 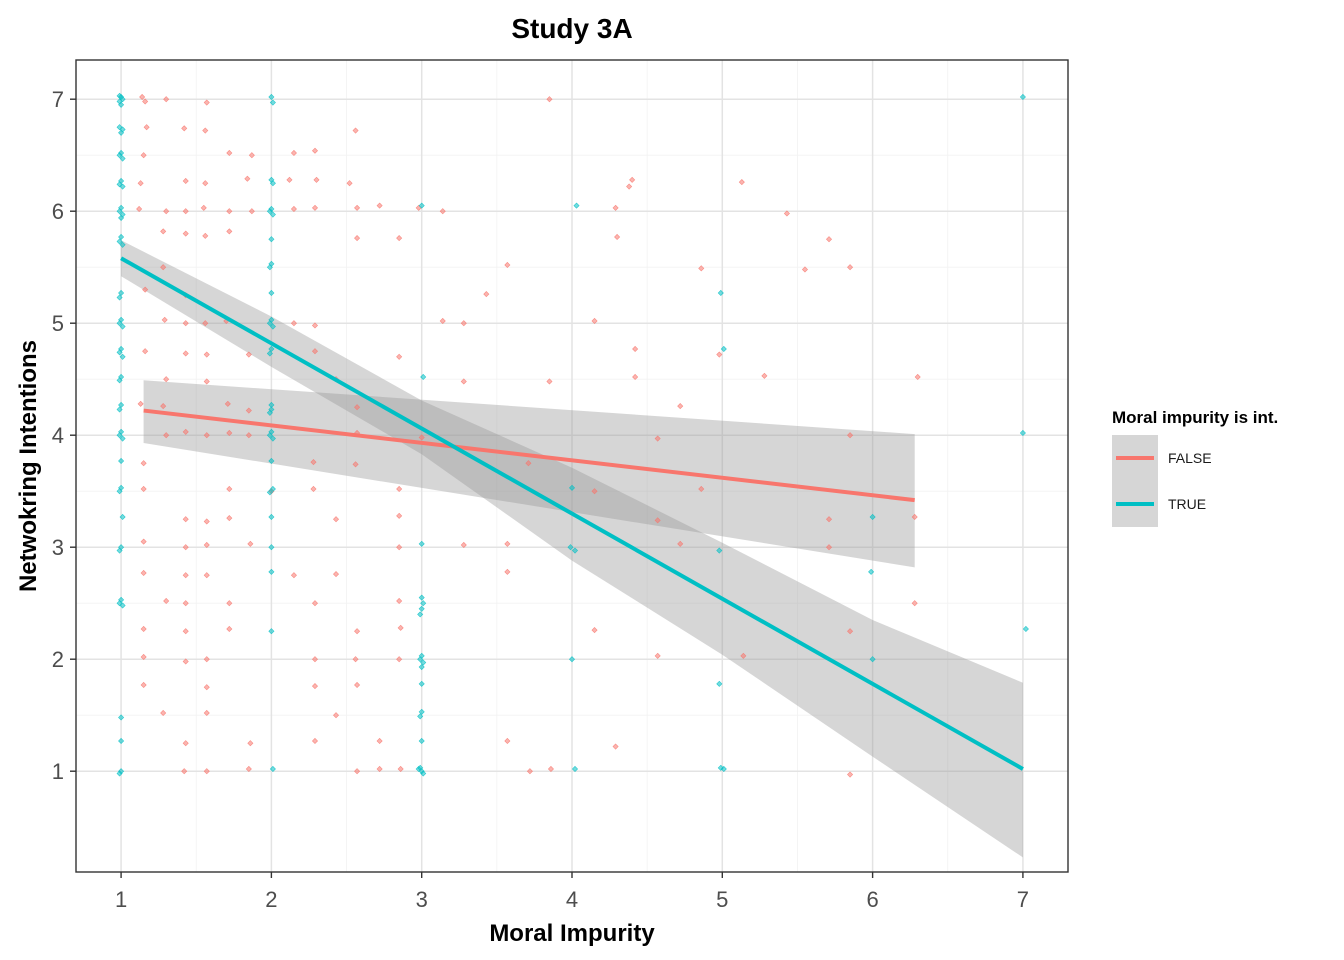 I want to click on x-tick-label: 5, so click(x=722, y=899).